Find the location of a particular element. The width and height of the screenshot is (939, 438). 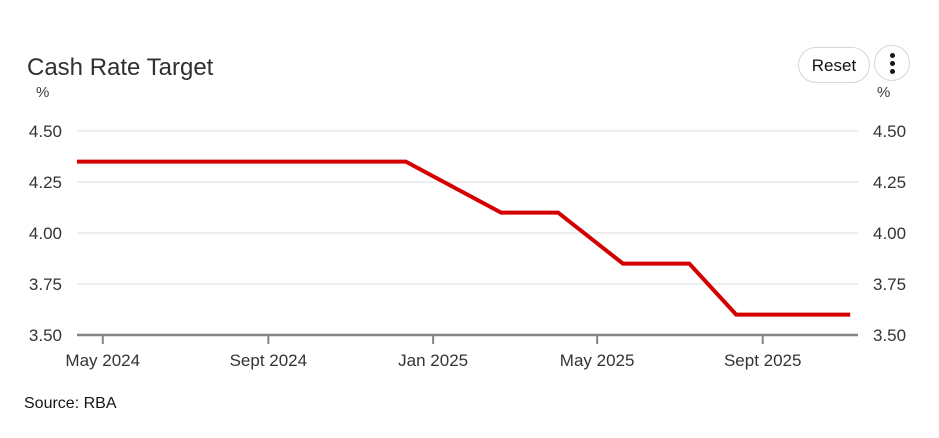

source-note: Source: RBA is located at coordinates (70, 403).